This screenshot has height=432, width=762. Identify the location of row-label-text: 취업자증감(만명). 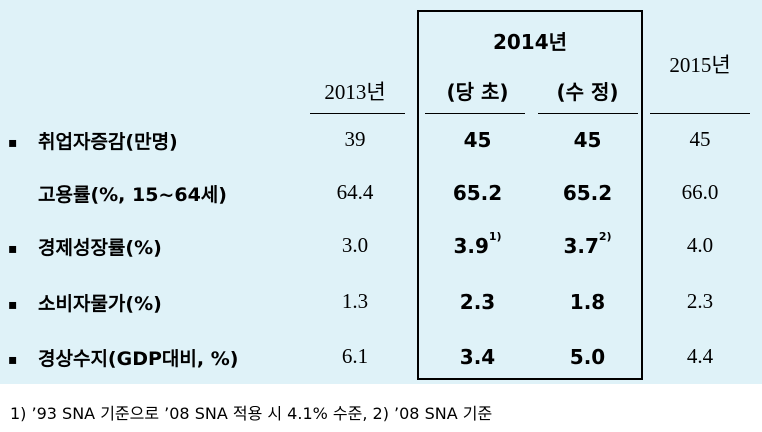
(108, 142).